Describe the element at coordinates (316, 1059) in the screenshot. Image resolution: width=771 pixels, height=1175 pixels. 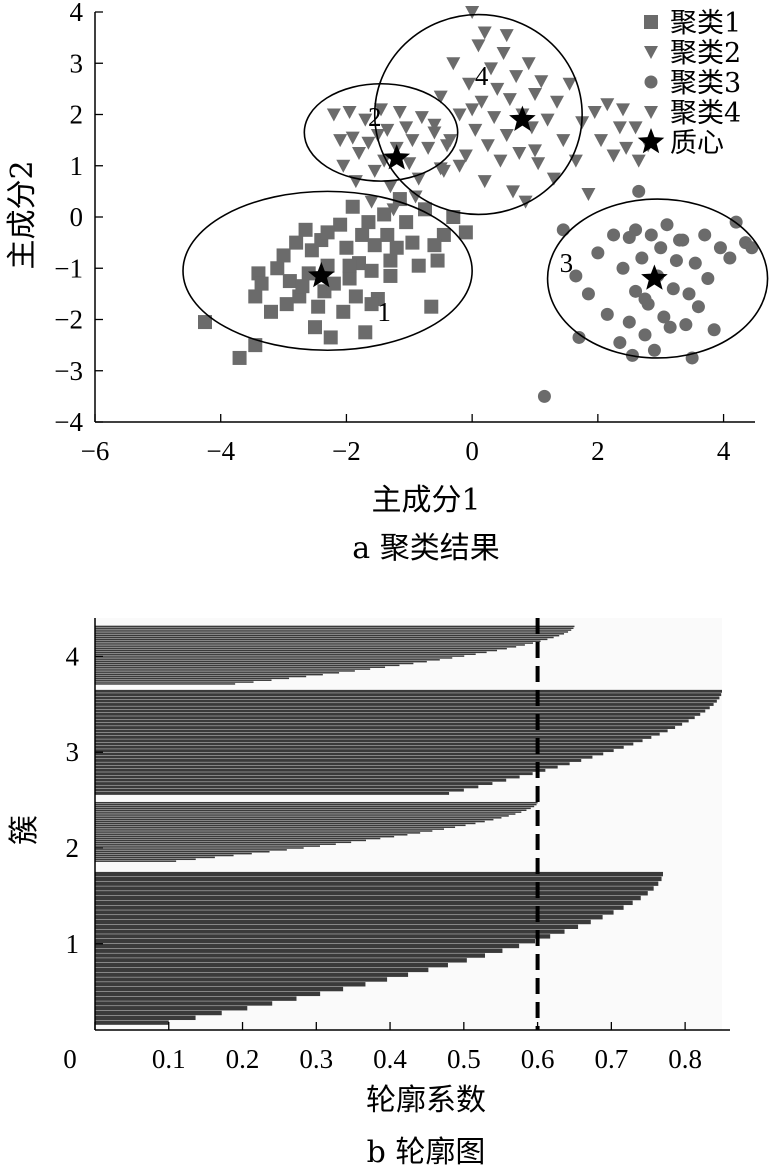
I see `silhouette-x-tick-label: 0.3` at that location.